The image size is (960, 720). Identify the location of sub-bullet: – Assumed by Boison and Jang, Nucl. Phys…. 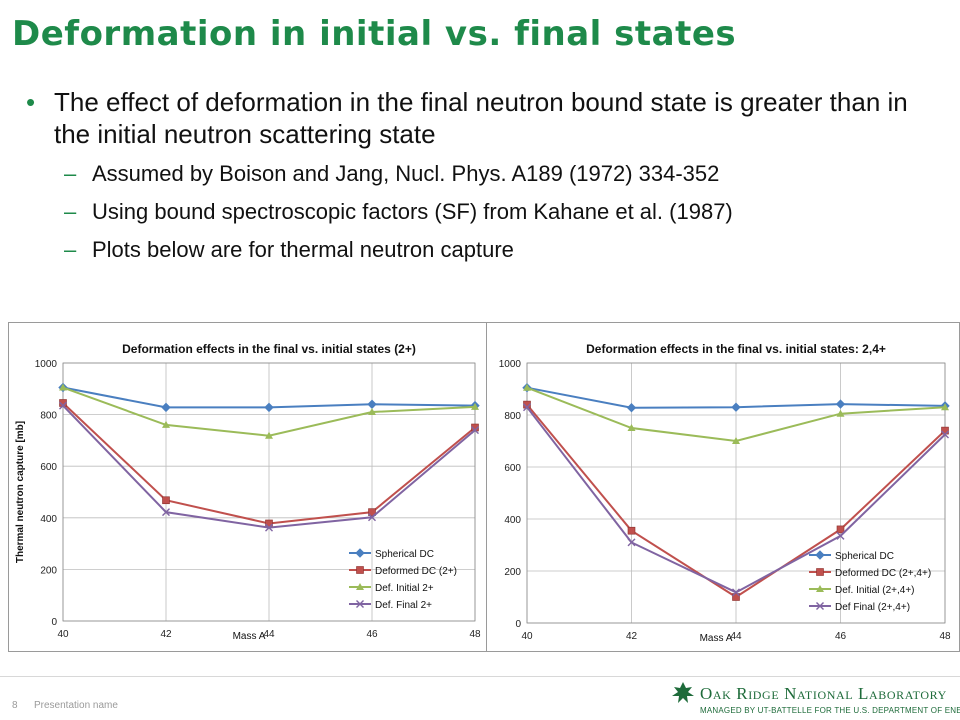
(484, 174).